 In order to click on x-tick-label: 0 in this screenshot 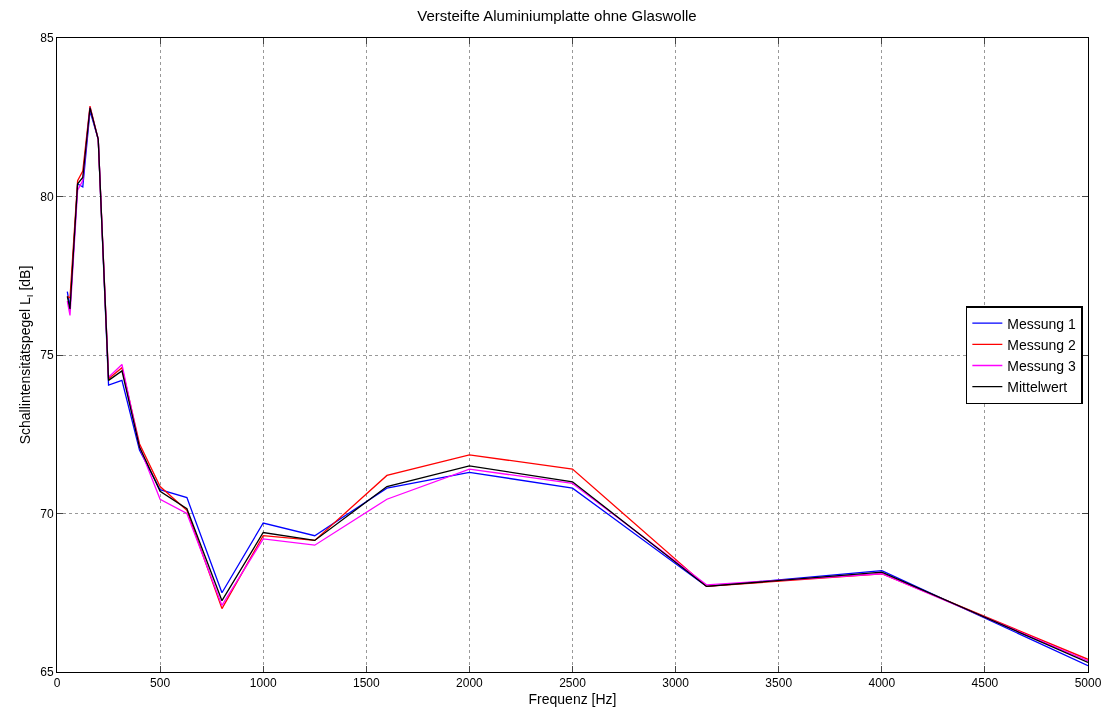, I will do `click(57, 683)`.